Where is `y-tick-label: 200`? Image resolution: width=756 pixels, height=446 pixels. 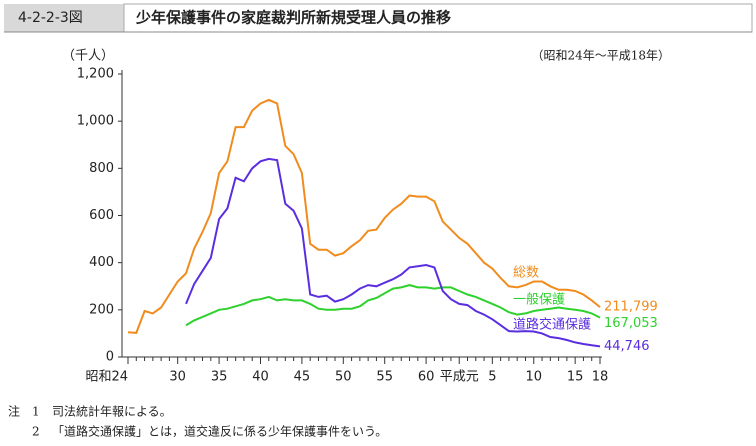
y-tick-label: 200 is located at coordinates (101, 309).